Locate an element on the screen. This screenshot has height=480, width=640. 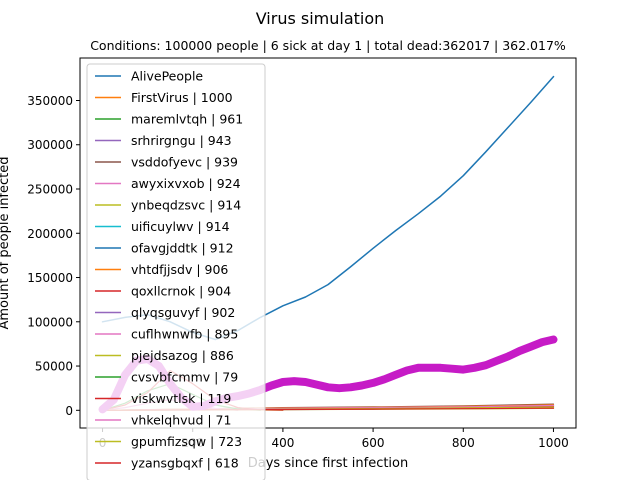
legend-label: maremlvtqh | 961 is located at coordinates (187, 119).